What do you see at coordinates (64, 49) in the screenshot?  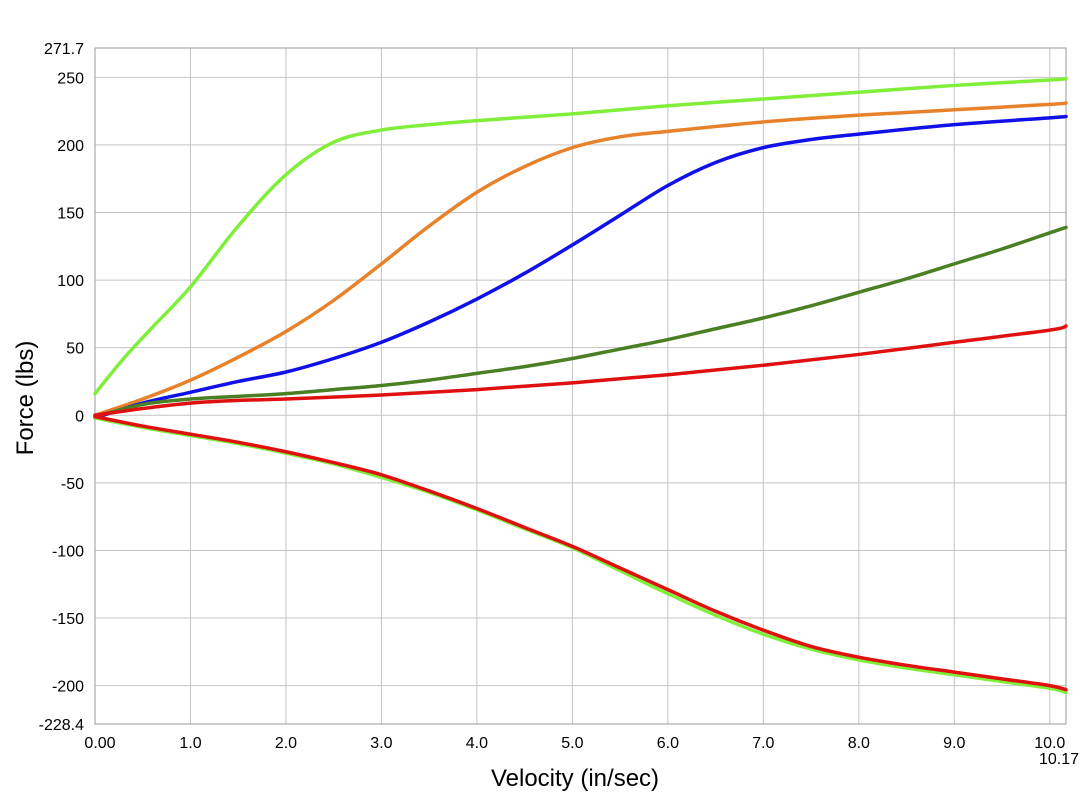 I see `y-tick-label: 271.7` at bounding box center [64, 49].